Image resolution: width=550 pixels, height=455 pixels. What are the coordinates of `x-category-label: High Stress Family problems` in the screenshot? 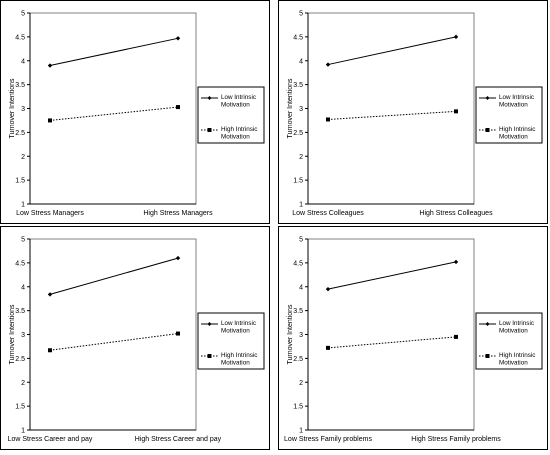 It's located at (456, 439).